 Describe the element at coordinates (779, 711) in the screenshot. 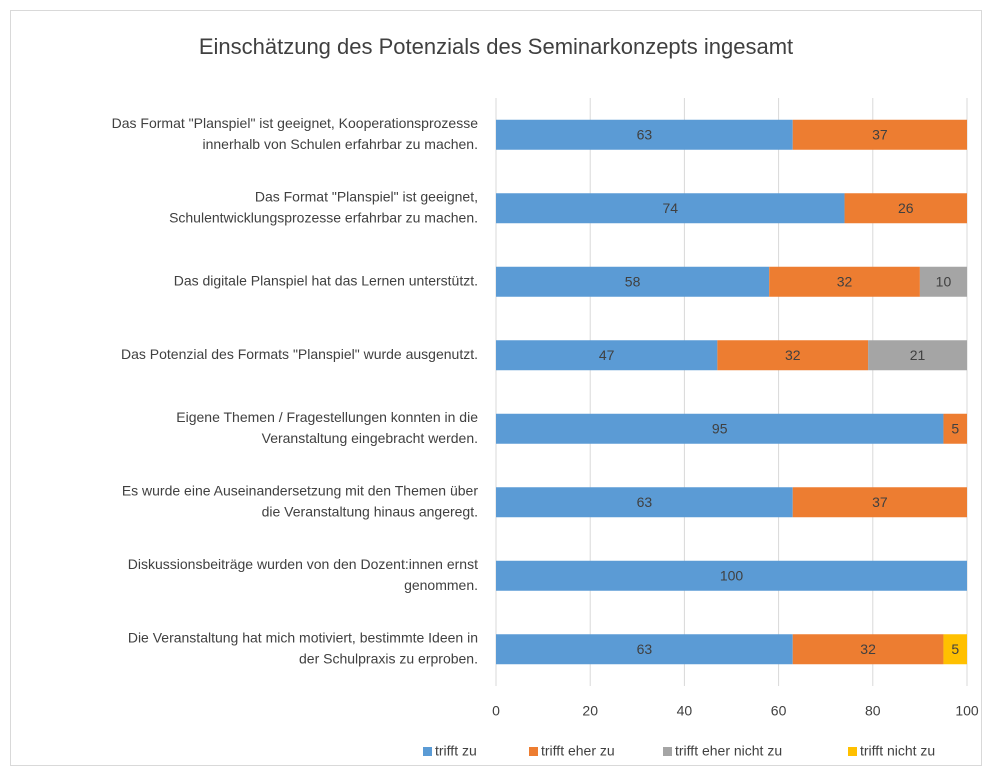

I see `x-tick-label: 60` at that location.